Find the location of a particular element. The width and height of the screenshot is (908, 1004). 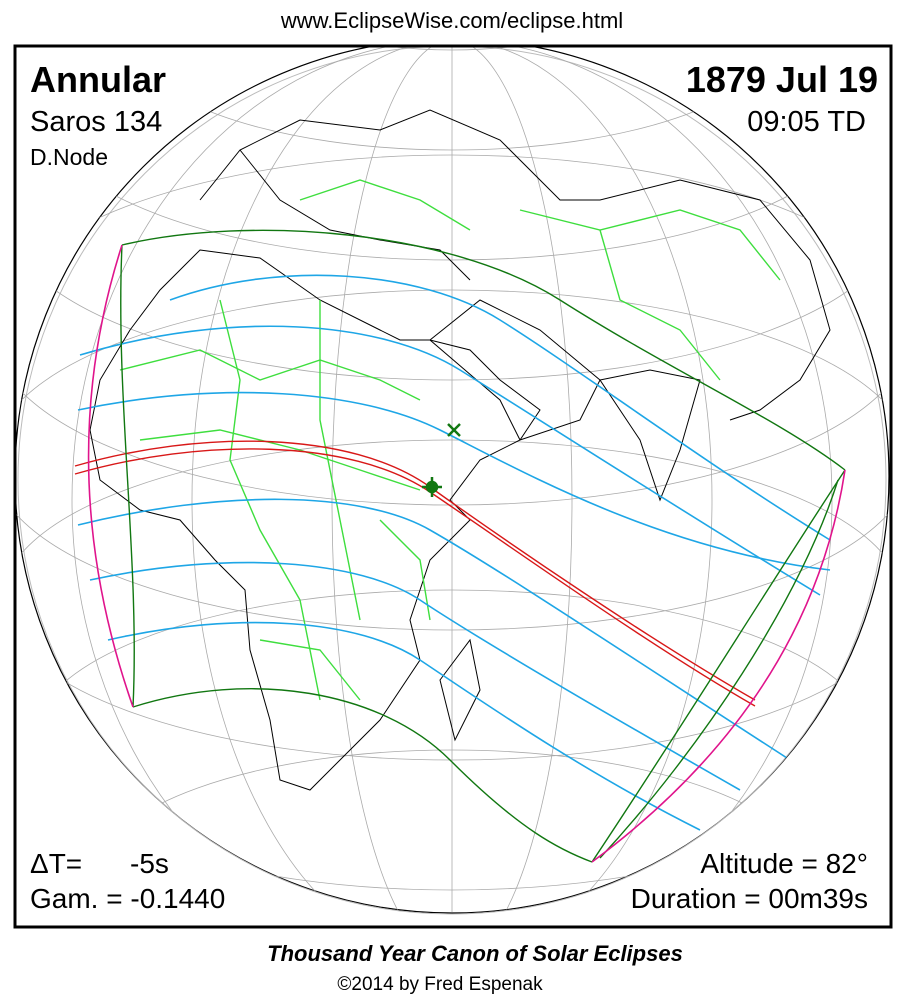

duration: Duration = 00m39s is located at coordinates (749, 898).